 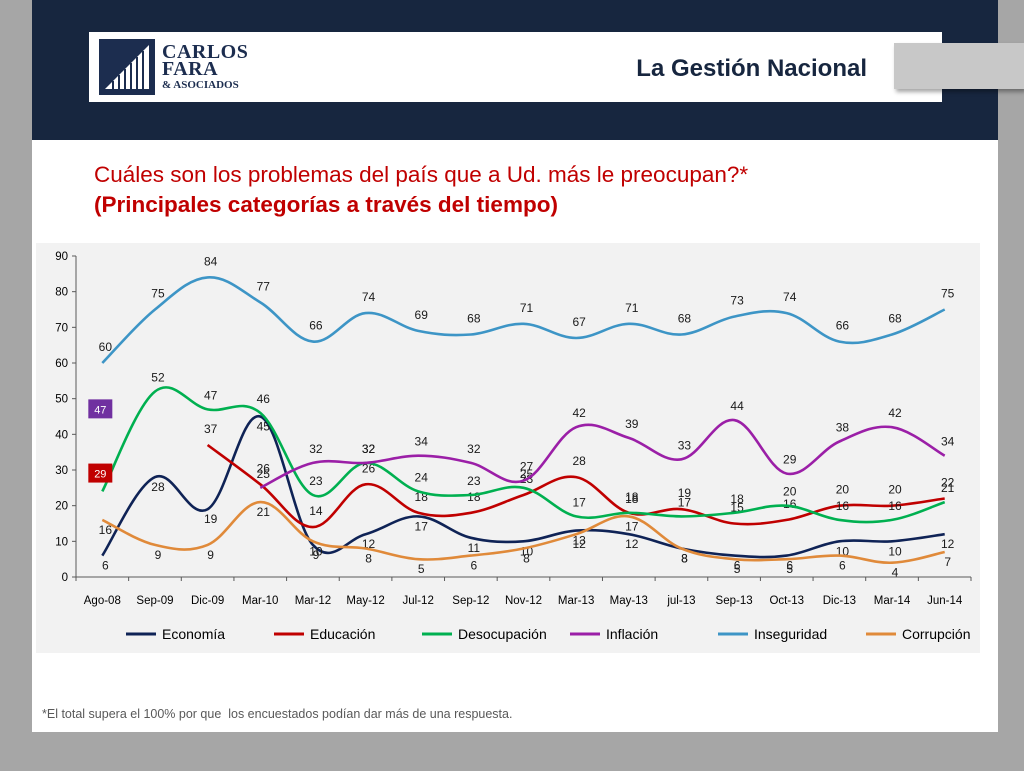 What do you see at coordinates (61, 542) in the screenshot?
I see `y-tick-label: 10` at bounding box center [61, 542].